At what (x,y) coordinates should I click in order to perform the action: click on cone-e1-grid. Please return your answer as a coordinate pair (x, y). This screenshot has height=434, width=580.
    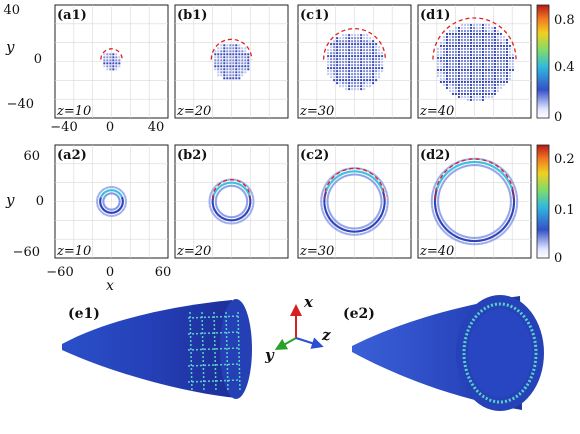
    Looking at the image, I should click on (214, 352).